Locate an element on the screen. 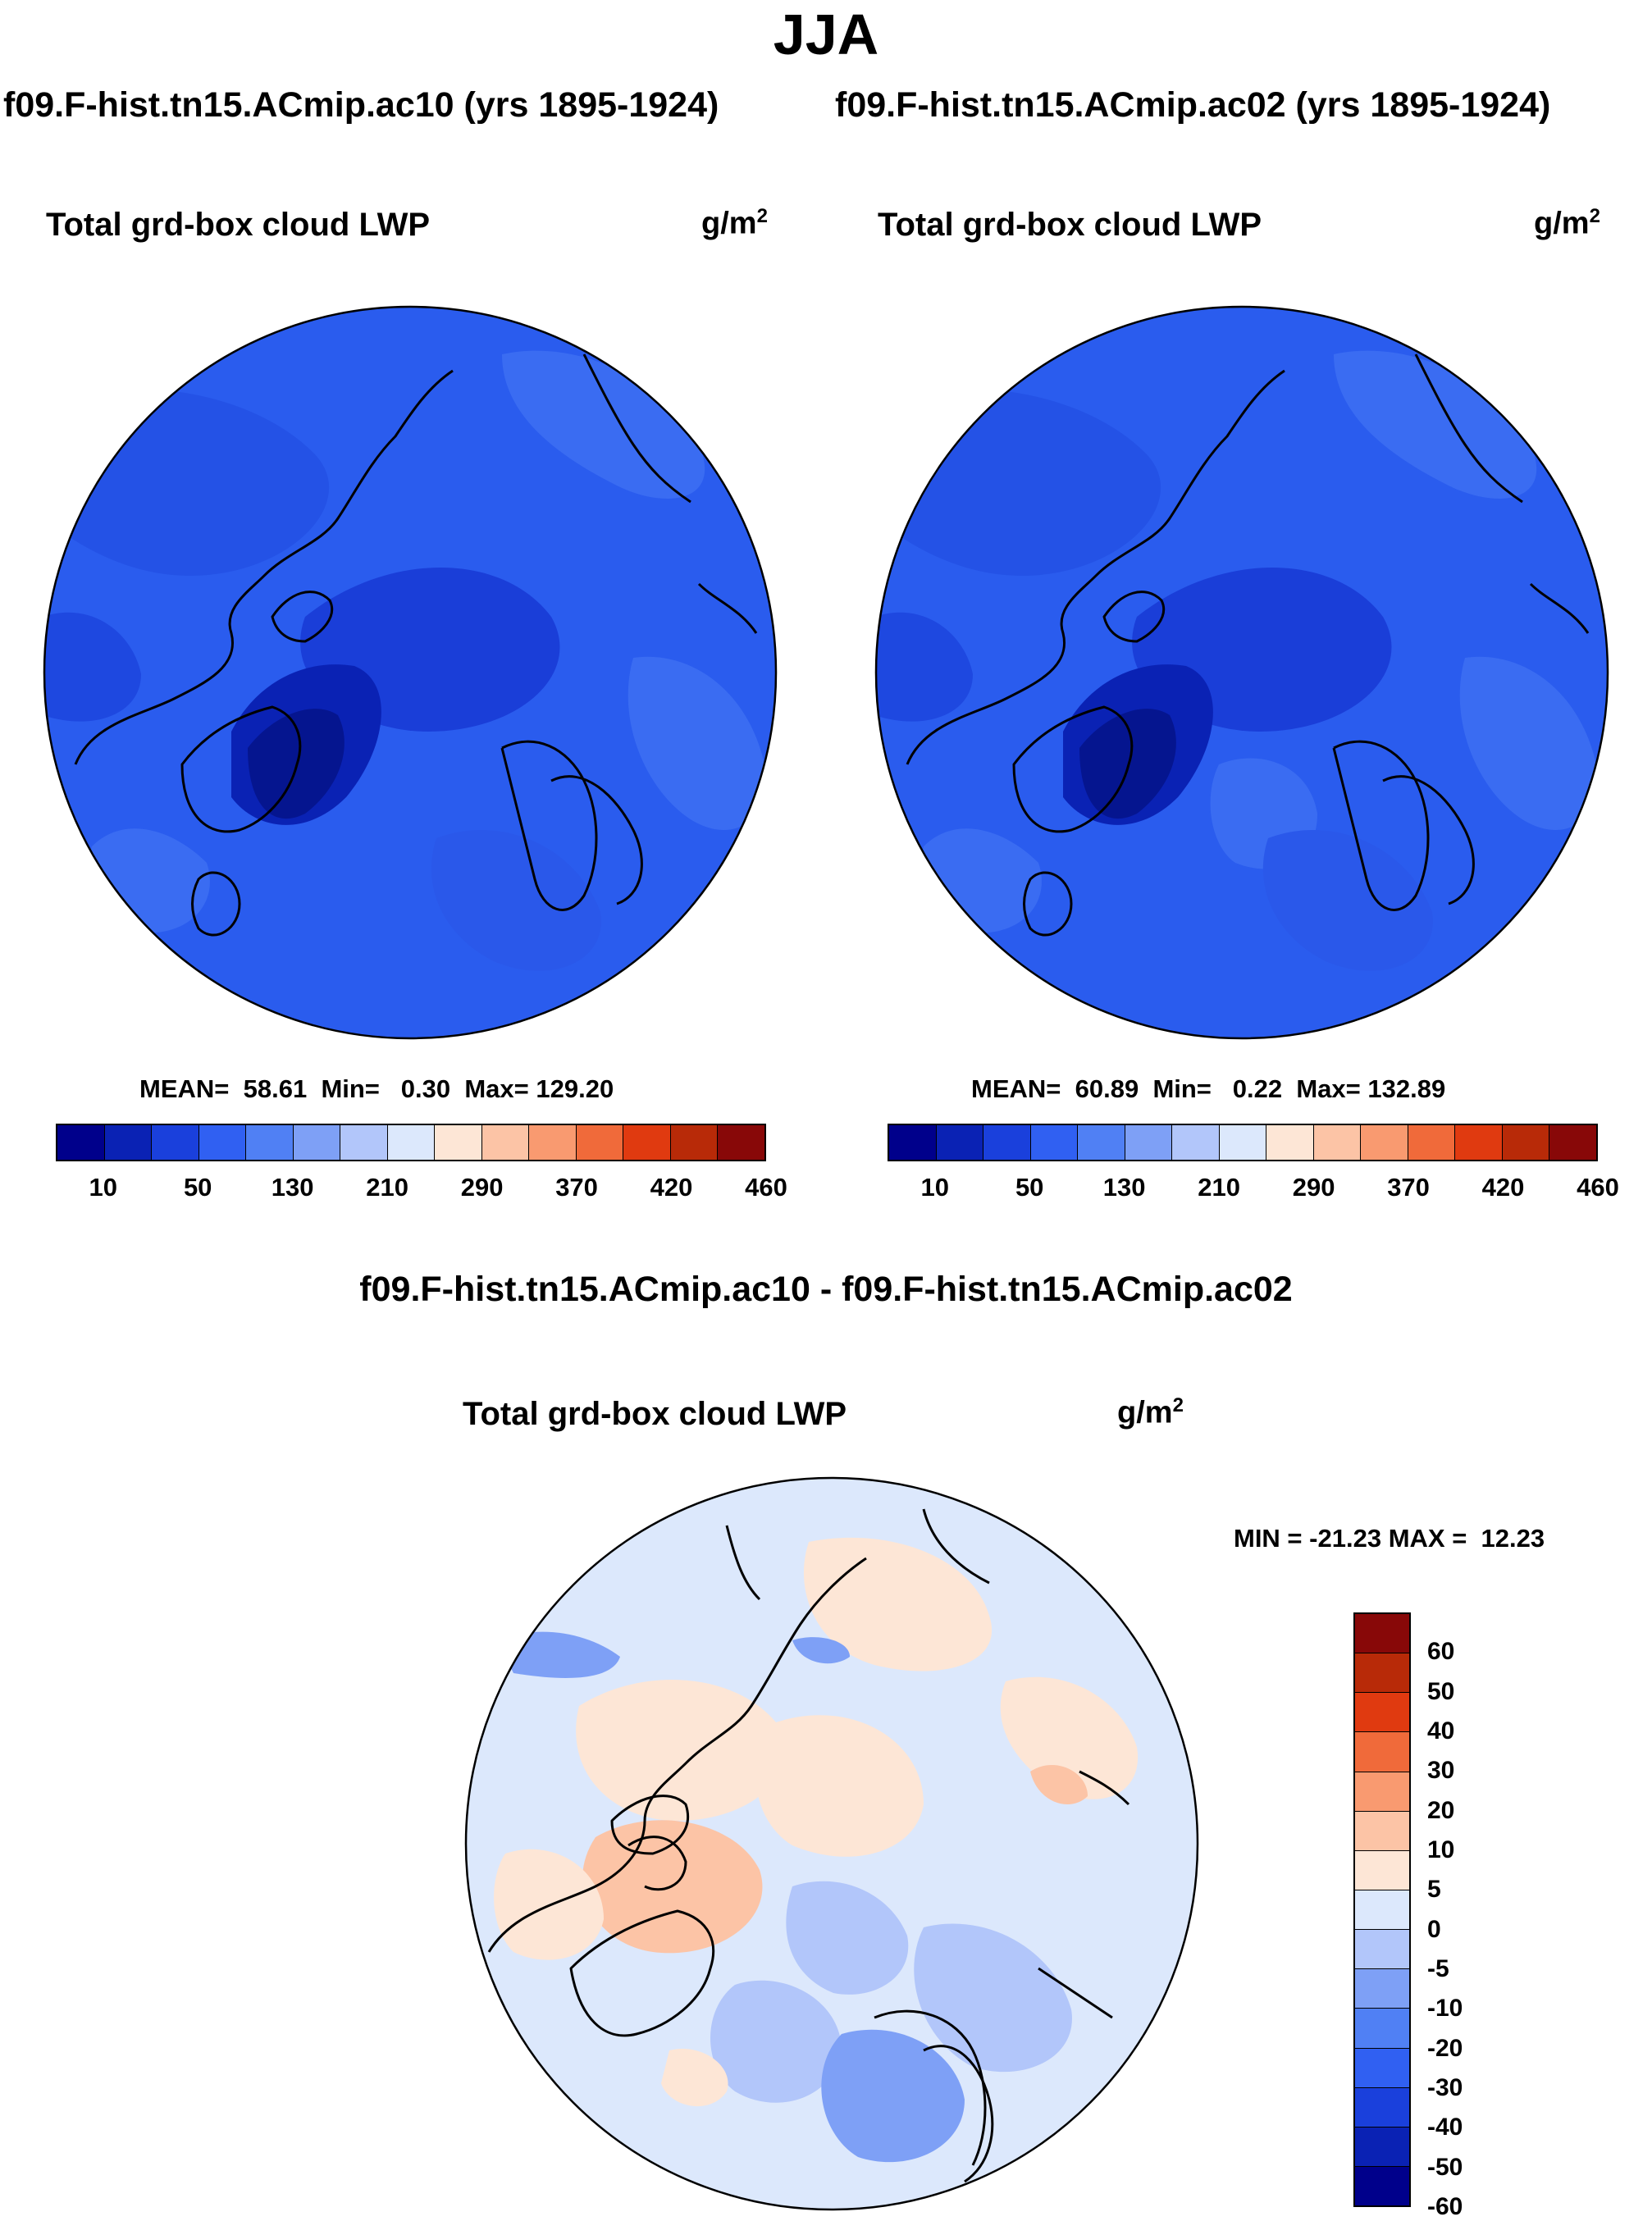 The height and width of the screenshot is (2221, 1652). panel-right-variable: Total grd-box cloud LWP is located at coordinates (1070, 225).